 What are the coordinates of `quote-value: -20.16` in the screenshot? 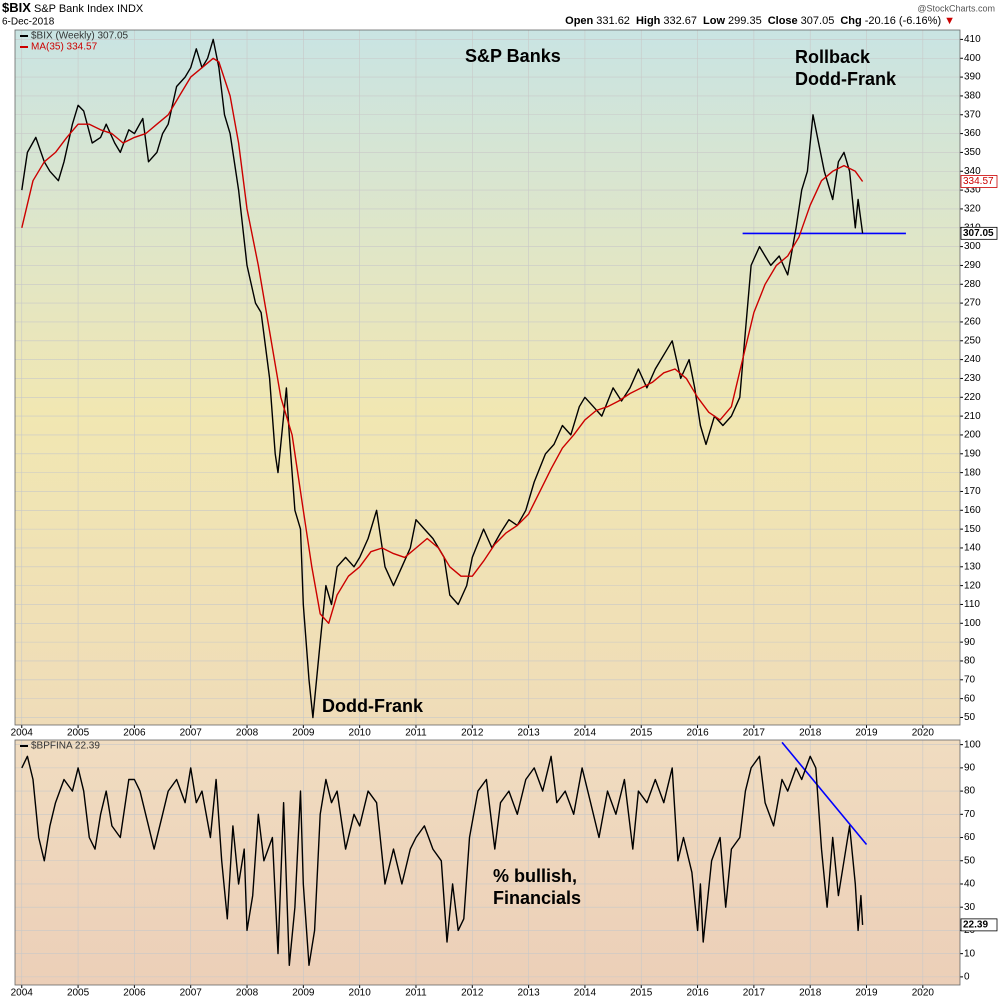 It's located at (880, 21).